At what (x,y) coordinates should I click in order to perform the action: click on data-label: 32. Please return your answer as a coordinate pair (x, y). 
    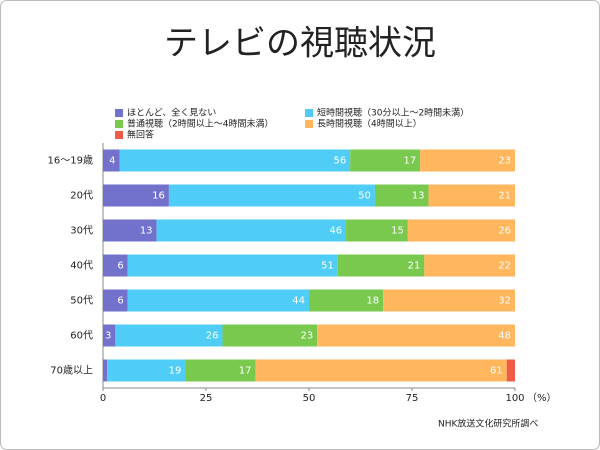
    Looking at the image, I should click on (504, 301).